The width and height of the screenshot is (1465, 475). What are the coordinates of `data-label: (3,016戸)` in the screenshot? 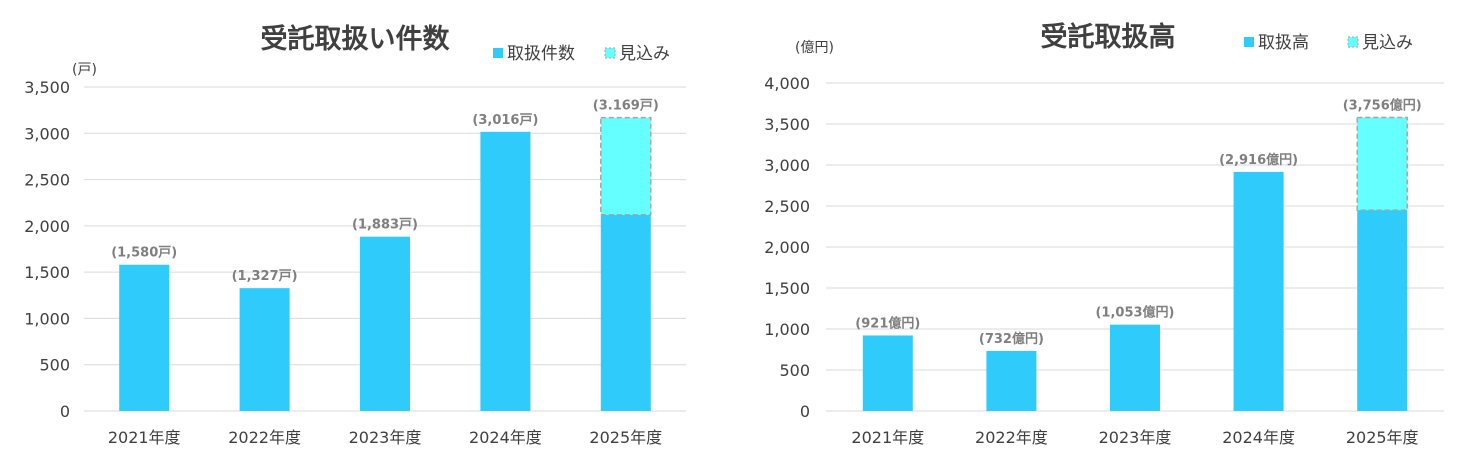 It's located at (505, 120).